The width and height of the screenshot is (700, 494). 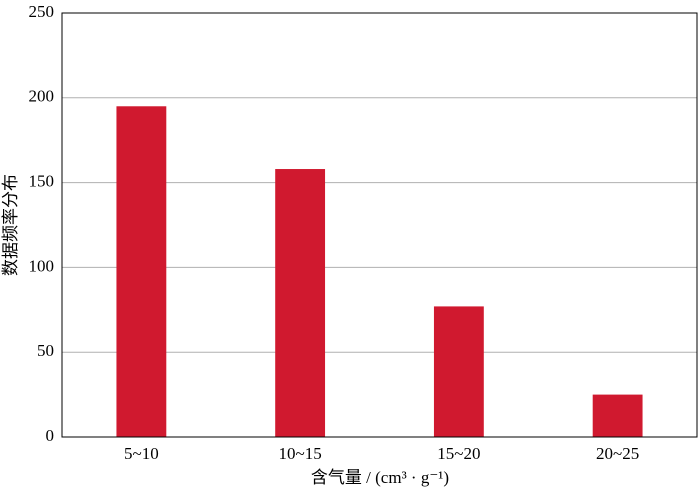 What do you see at coordinates (42, 181) in the screenshot?
I see `y-tick-label: 150` at bounding box center [42, 181].